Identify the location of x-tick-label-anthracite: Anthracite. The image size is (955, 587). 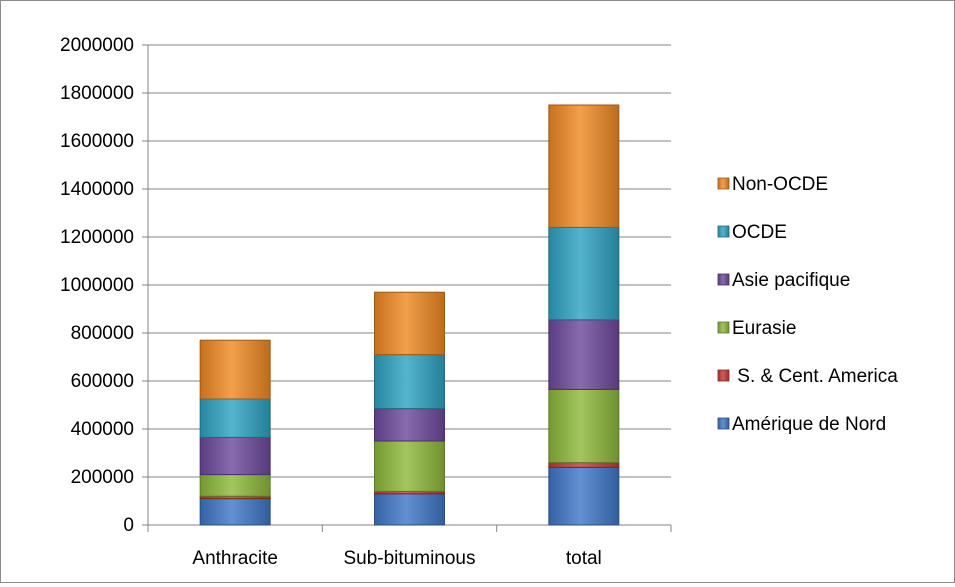
(235, 558).